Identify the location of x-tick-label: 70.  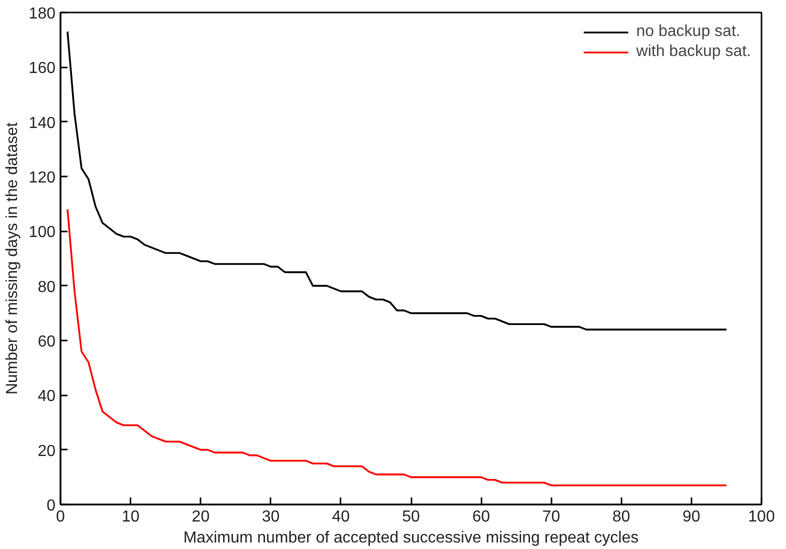
(551, 517).